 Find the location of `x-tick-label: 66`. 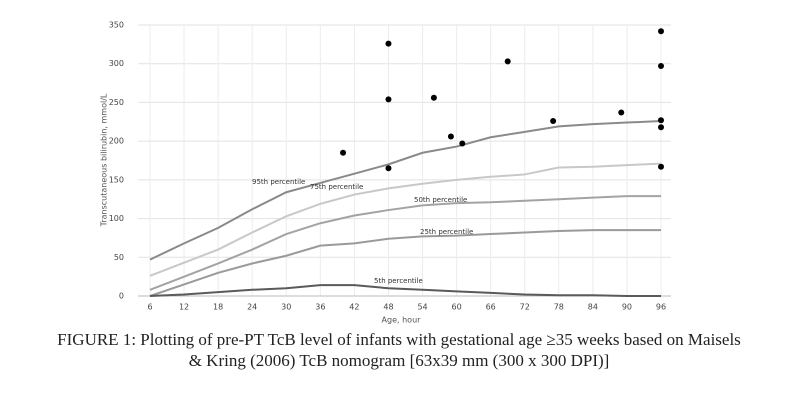

x-tick-label: 66 is located at coordinates (491, 307).